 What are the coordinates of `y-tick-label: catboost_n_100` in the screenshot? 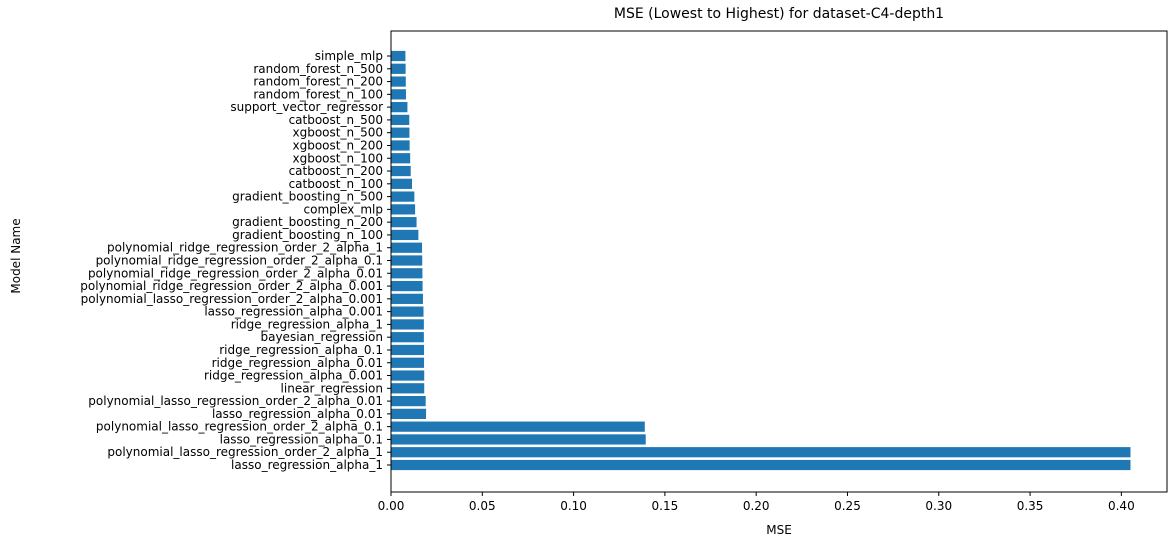 It's located at (336, 184).